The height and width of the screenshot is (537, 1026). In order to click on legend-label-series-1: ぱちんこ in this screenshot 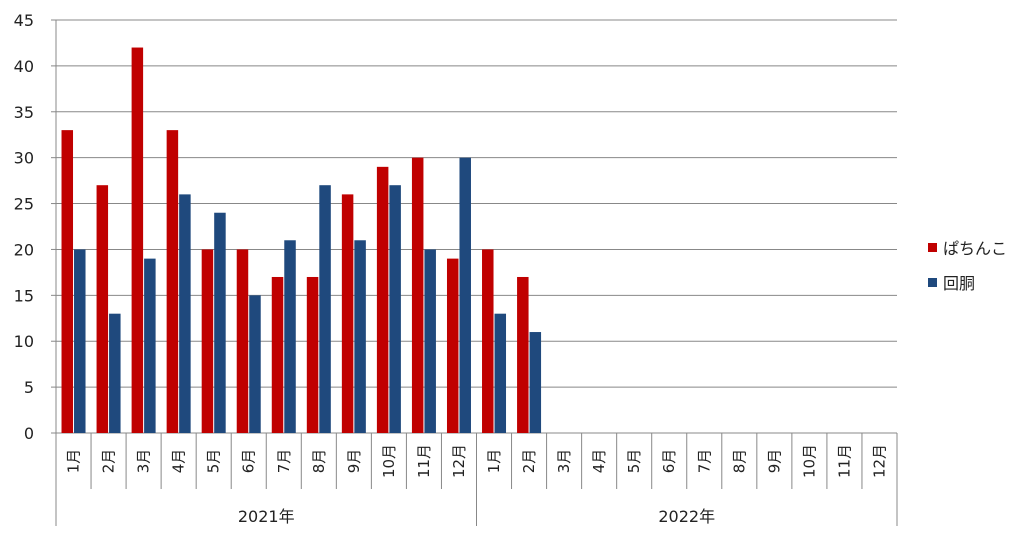, I will do `click(975, 248)`.